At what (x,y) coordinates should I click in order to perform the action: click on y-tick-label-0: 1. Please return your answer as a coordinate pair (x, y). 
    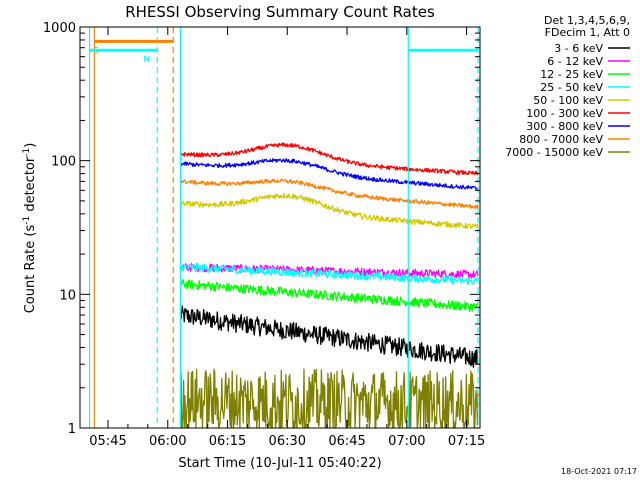
    Looking at the image, I should click on (72, 429).